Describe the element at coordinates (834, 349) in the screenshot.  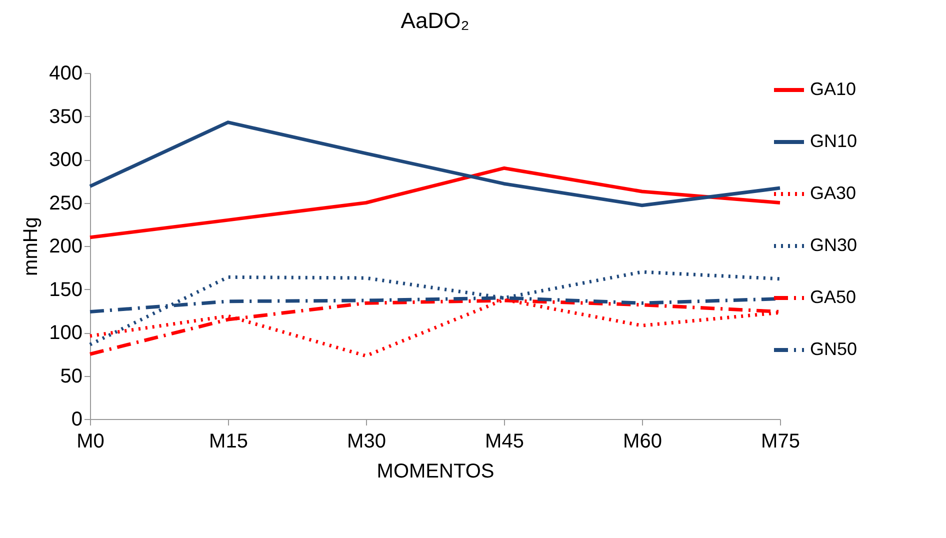
I see `legend-label: GN50` at that location.